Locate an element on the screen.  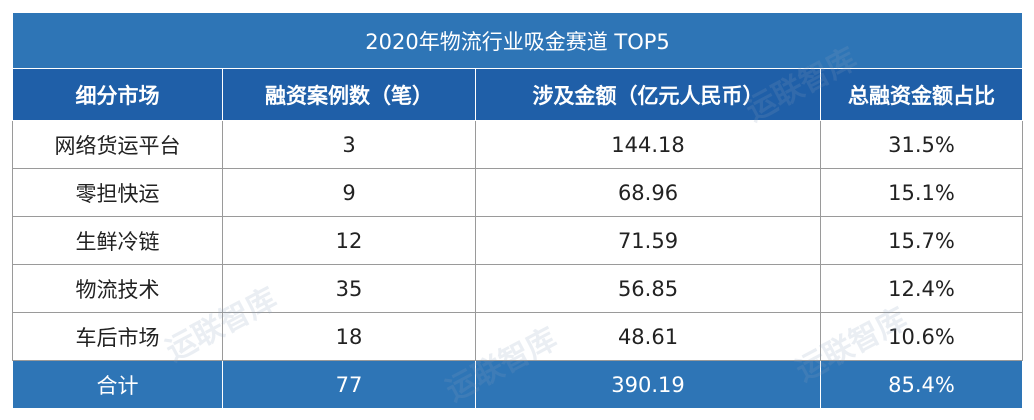
cell: 71.59 is located at coordinates (648, 240).